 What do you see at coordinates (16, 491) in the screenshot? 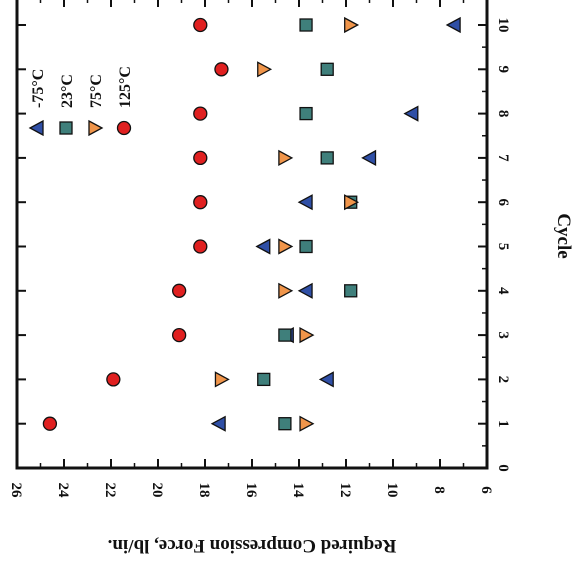
I see `force-tick-label: 26` at bounding box center [16, 491].